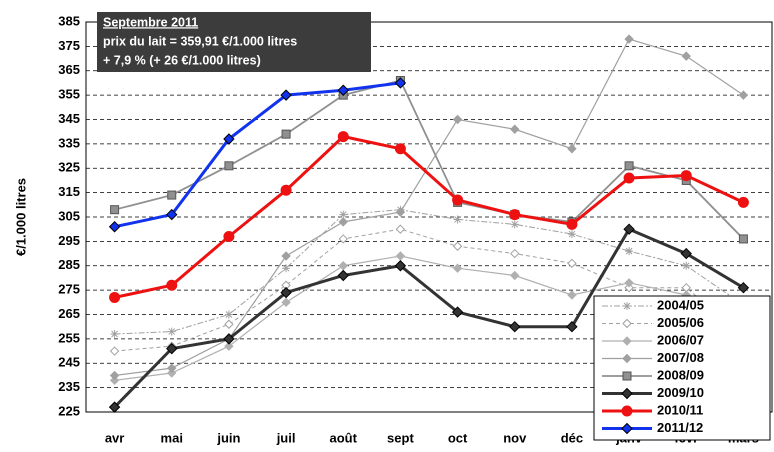 The image size is (774, 452). Describe the element at coordinates (69, 191) in the screenshot. I see `y-tick-label: 315` at that location.